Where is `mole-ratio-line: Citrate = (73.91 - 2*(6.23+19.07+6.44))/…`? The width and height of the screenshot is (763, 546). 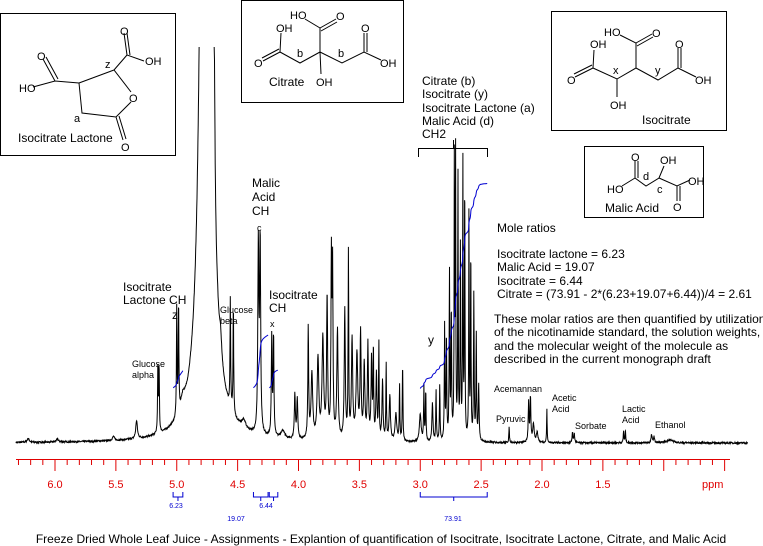
mole-ratio-line: Citrate = (73.91 - 2*(6.23+19.07+6.44))/… is located at coordinates (624, 294).